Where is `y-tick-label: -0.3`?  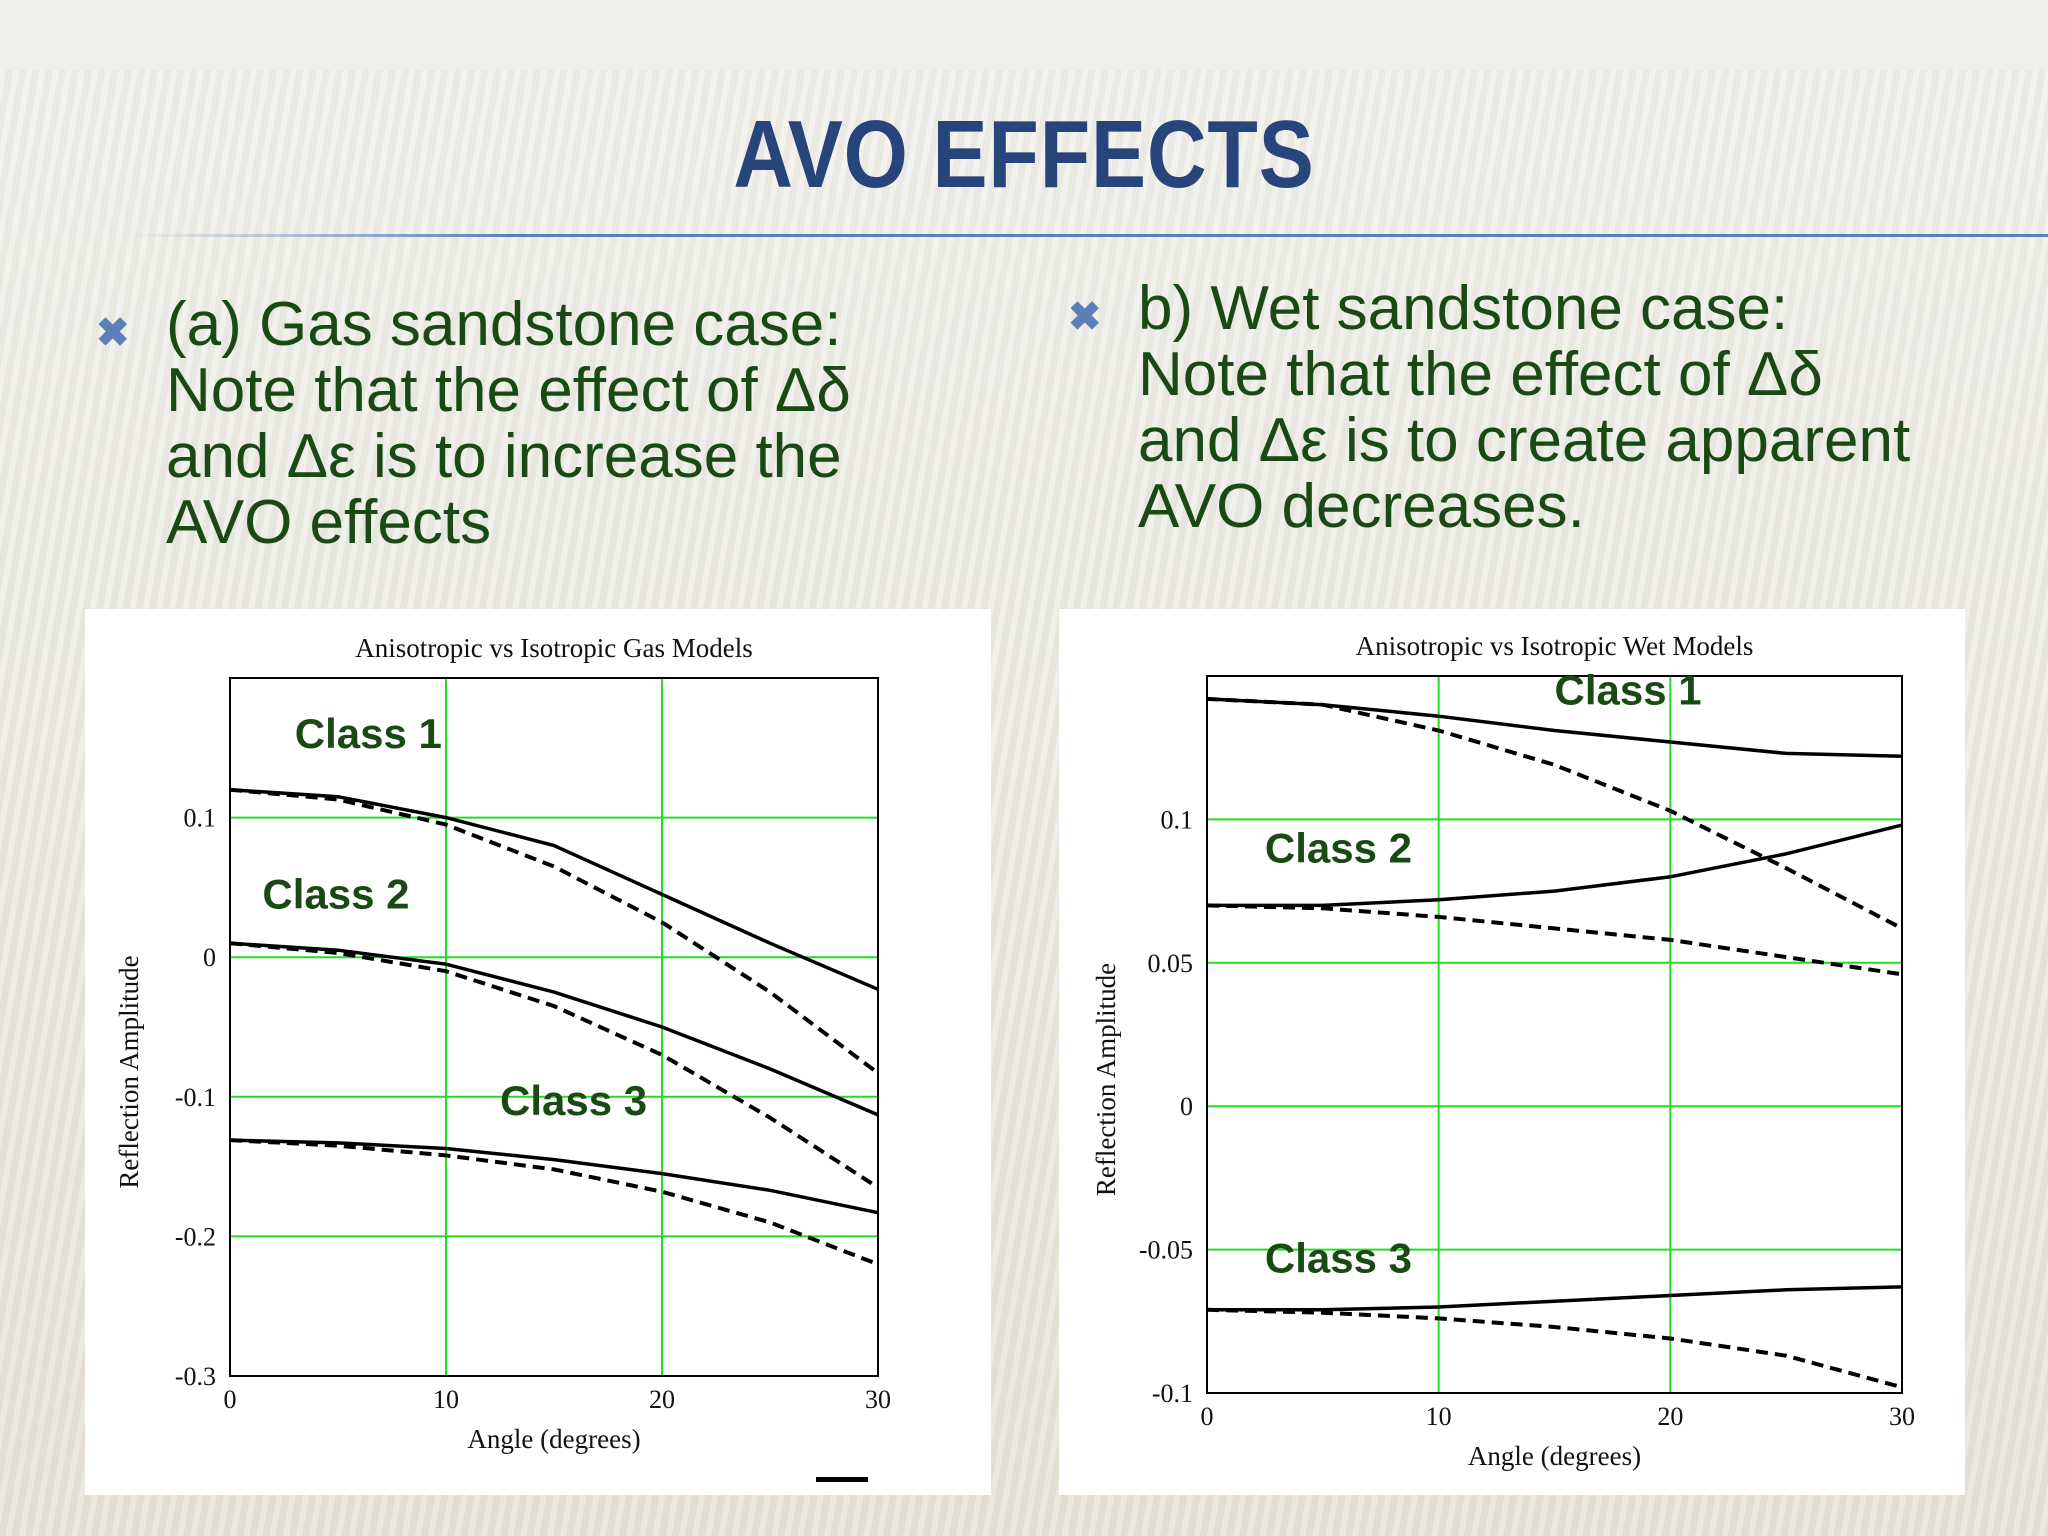 y-tick-label: -0.3 is located at coordinates (195, 1376).